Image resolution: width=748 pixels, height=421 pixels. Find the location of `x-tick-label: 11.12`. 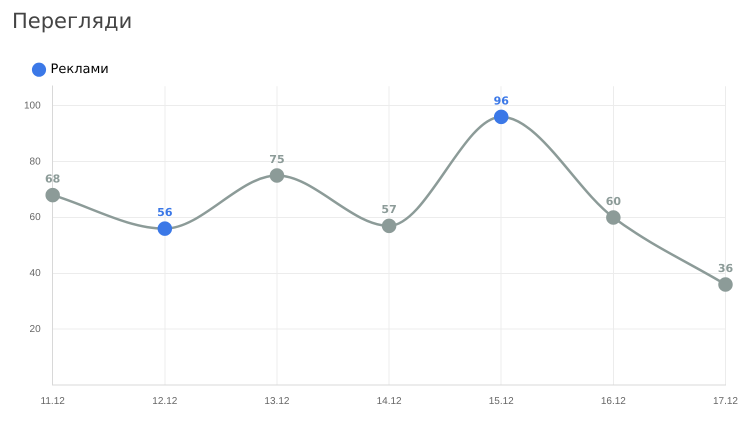

x-tick-label: 11.12 is located at coordinates (53, 401).